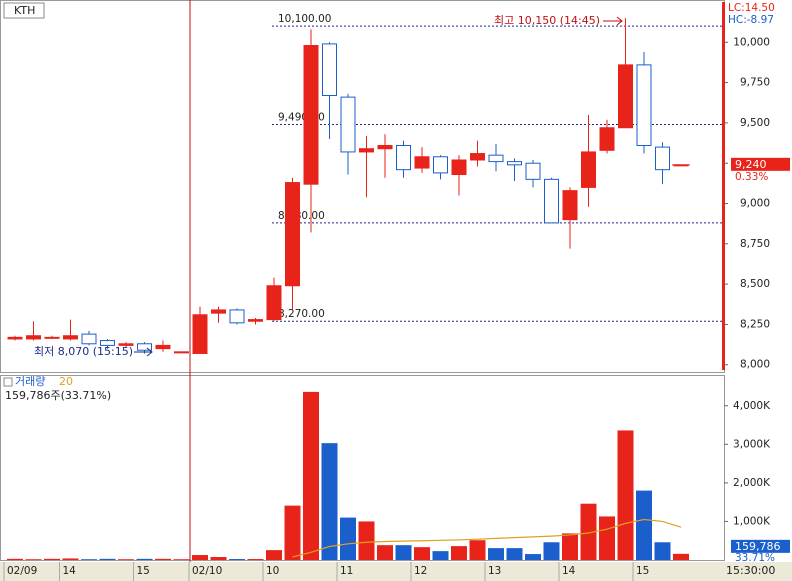 The width and height of the screenshot is (792, 581). I want to click on x-tick-label: 10, so click(272, 571).